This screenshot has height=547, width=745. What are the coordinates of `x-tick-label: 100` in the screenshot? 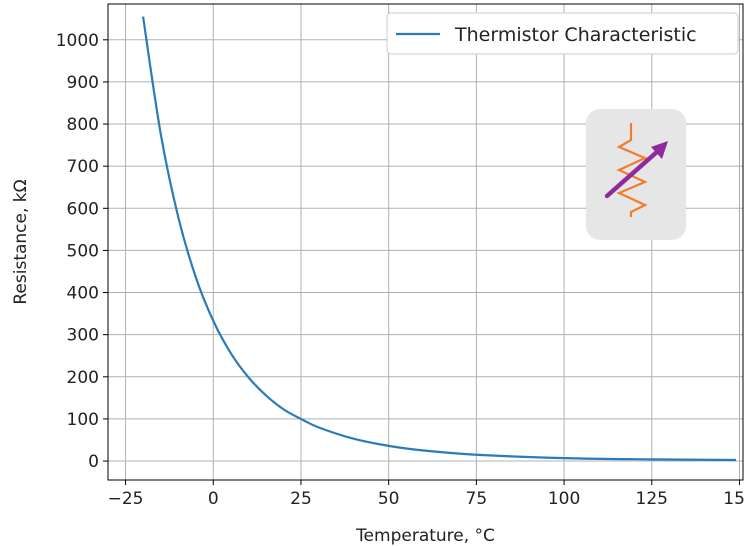 It's located at (564, 499).